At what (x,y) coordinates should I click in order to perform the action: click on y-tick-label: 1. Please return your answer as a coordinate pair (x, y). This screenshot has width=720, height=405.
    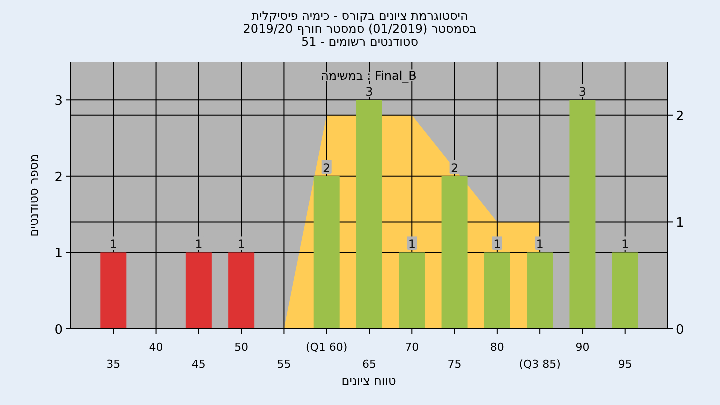
    Looking at the image, I should click on (58, 254).